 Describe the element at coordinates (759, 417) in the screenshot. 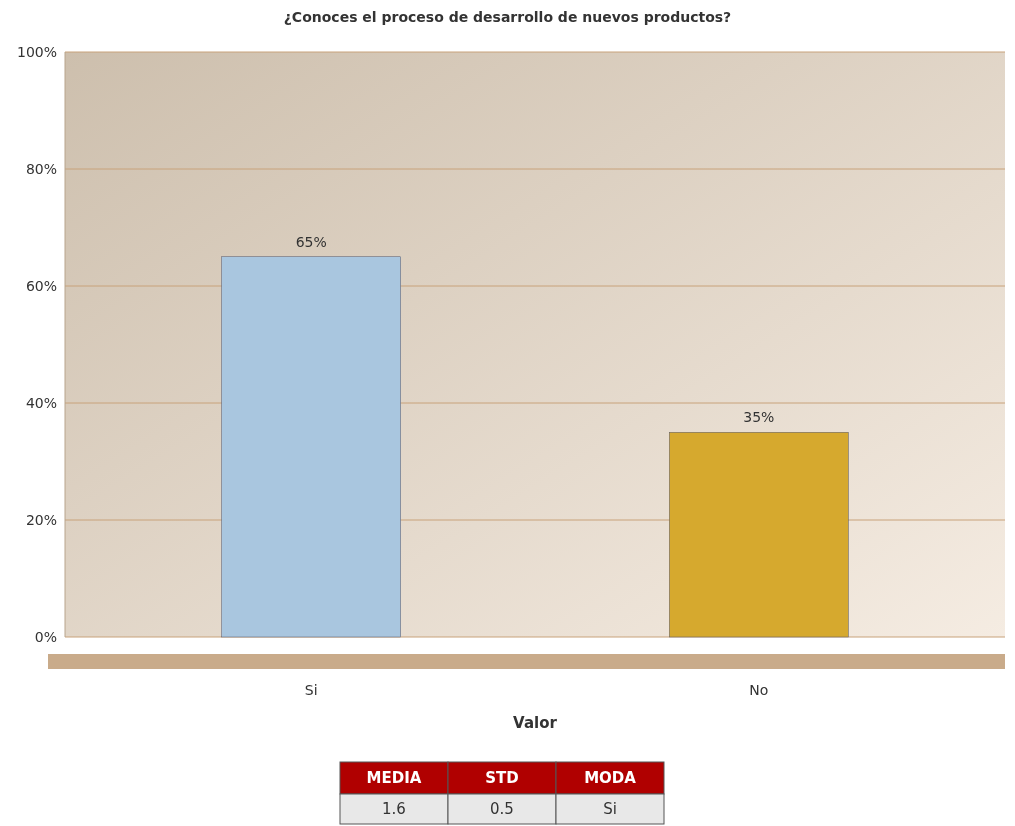

I see `data-label: 35%` at that location.